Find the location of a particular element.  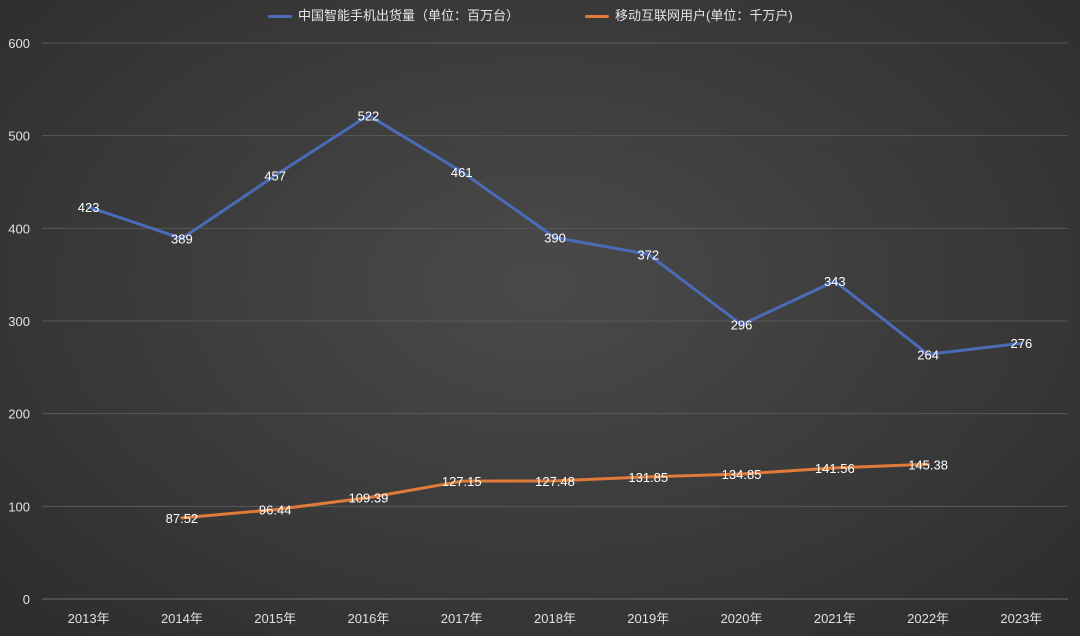

y-tick-label: 500 is located at coordinates (19, 136).